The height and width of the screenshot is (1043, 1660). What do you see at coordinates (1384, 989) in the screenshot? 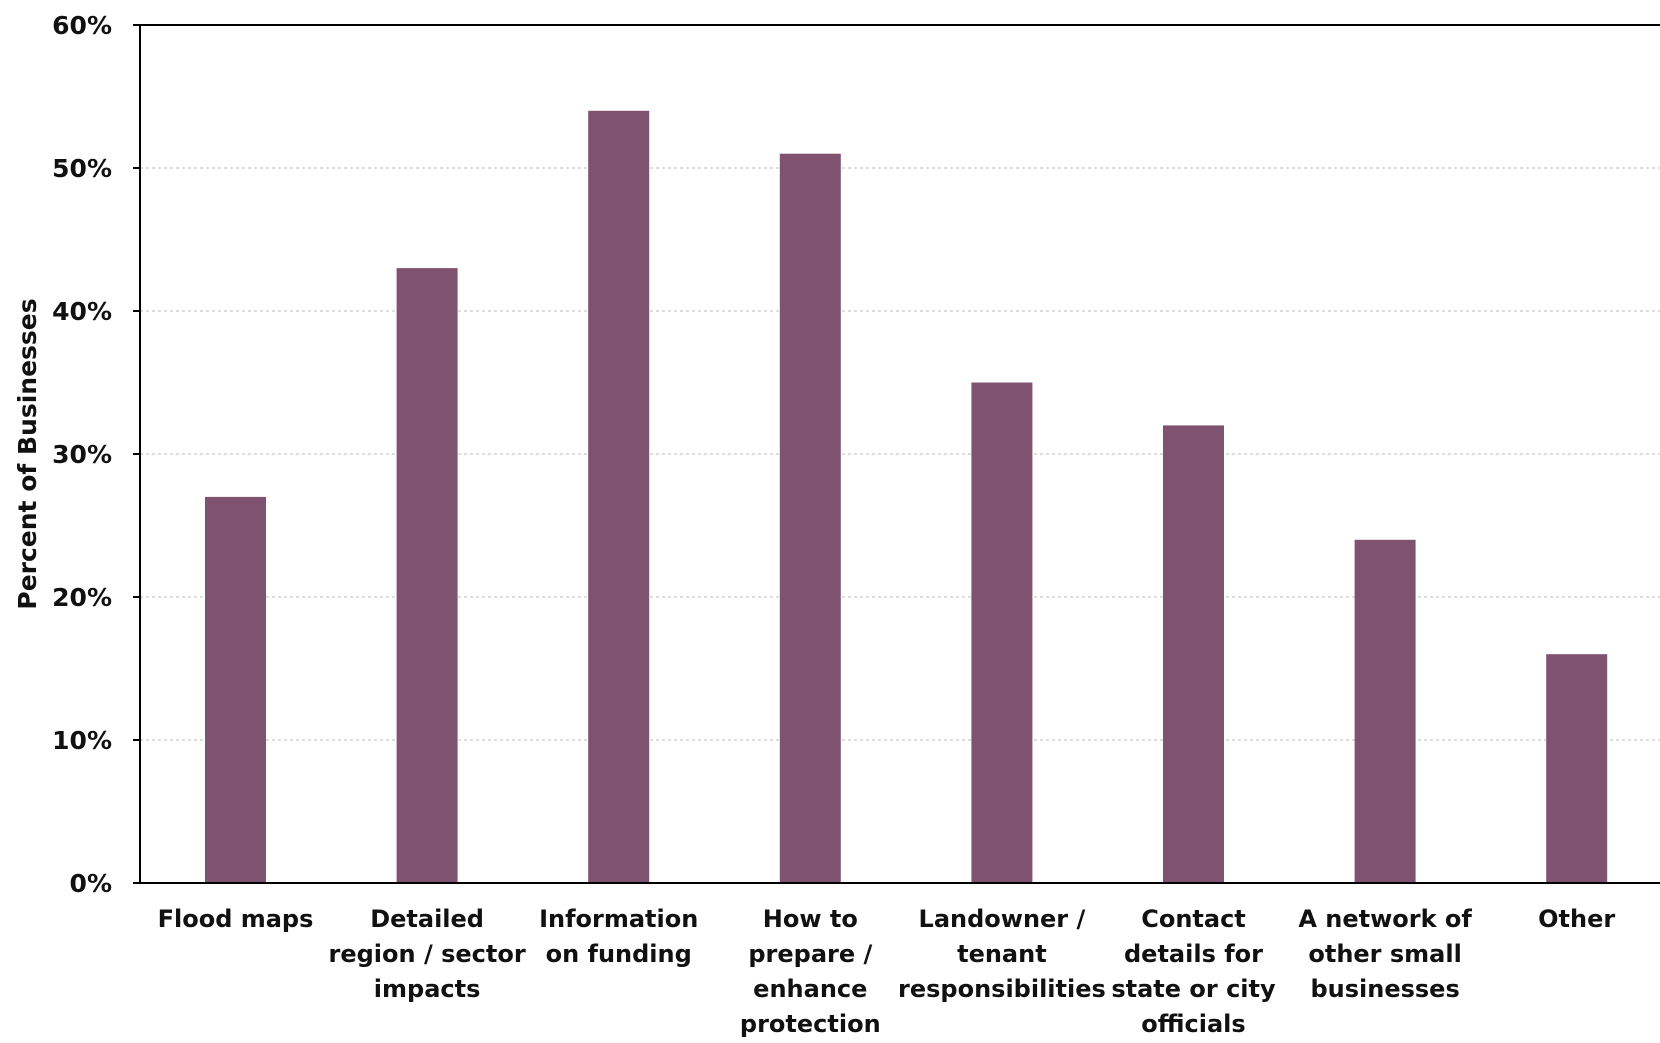
I see `x-category-label-line: businesses` at bounding box center [1384, 989].